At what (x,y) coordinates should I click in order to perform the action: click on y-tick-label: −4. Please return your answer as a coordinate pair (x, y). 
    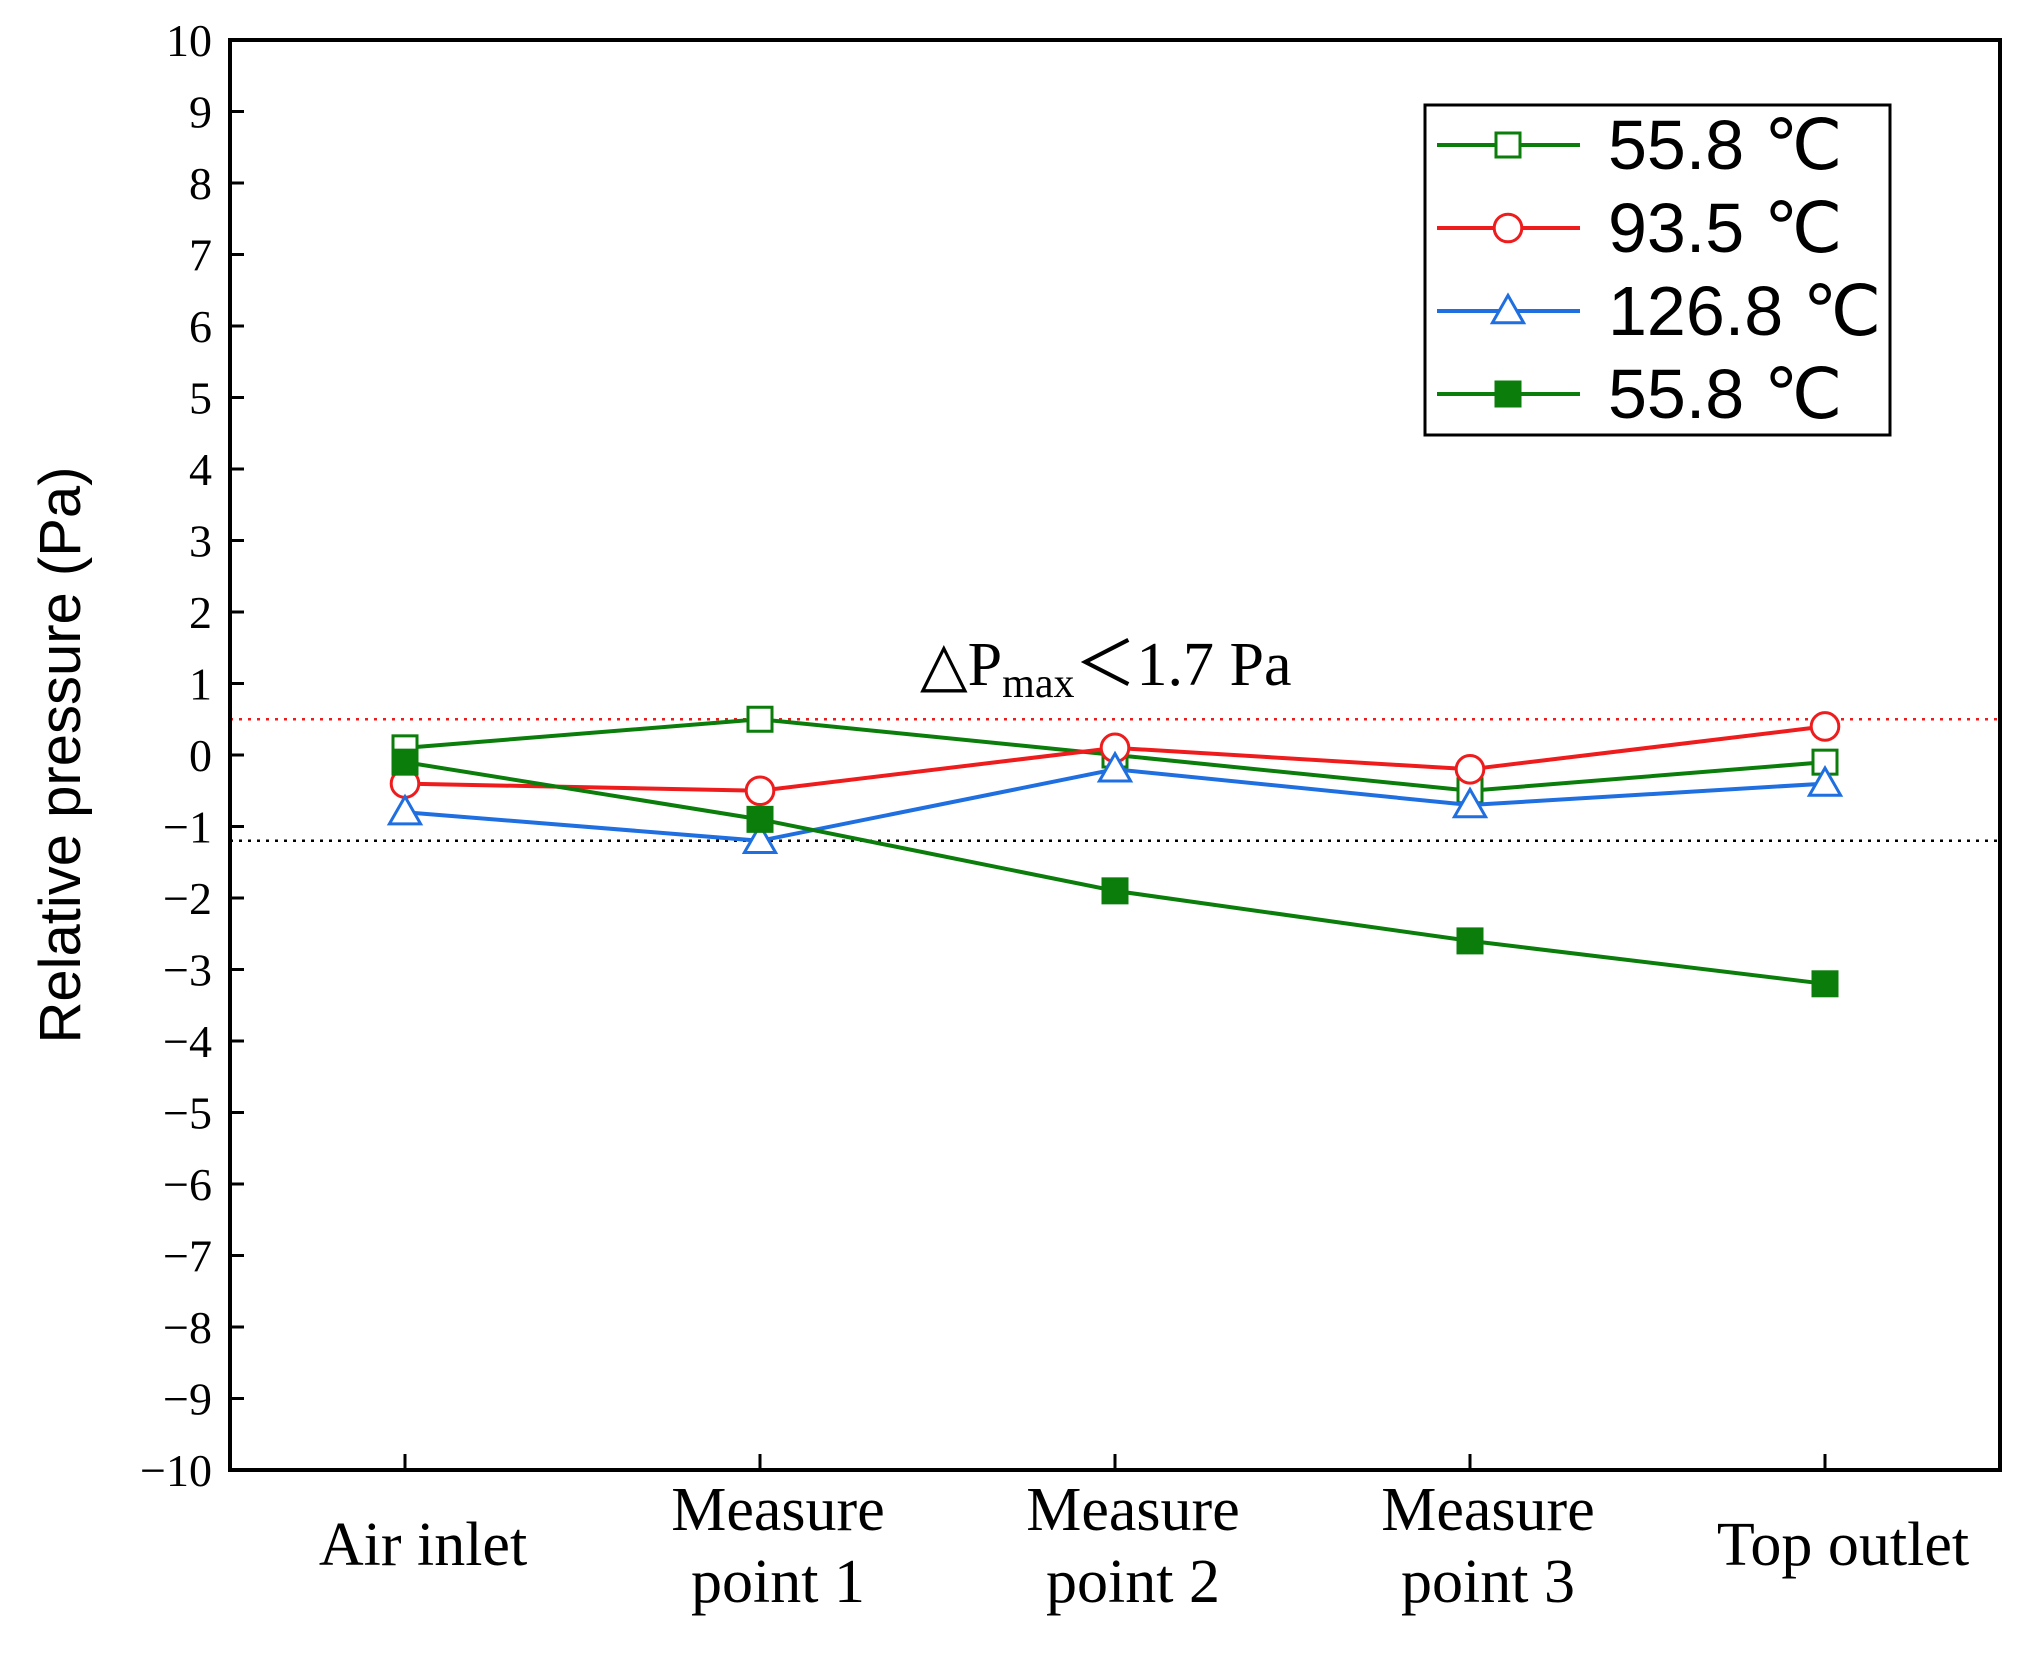
    Looking at the image, I should click on (187, 1041).